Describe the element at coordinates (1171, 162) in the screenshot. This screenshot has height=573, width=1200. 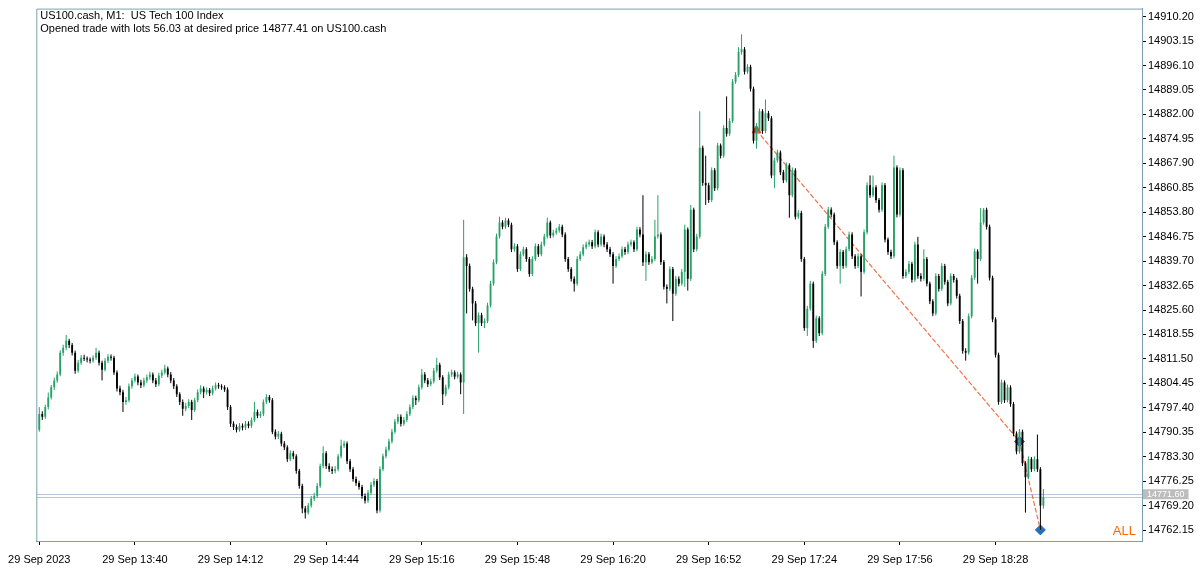
I see `y-tick-label: 14867.90` at that location.